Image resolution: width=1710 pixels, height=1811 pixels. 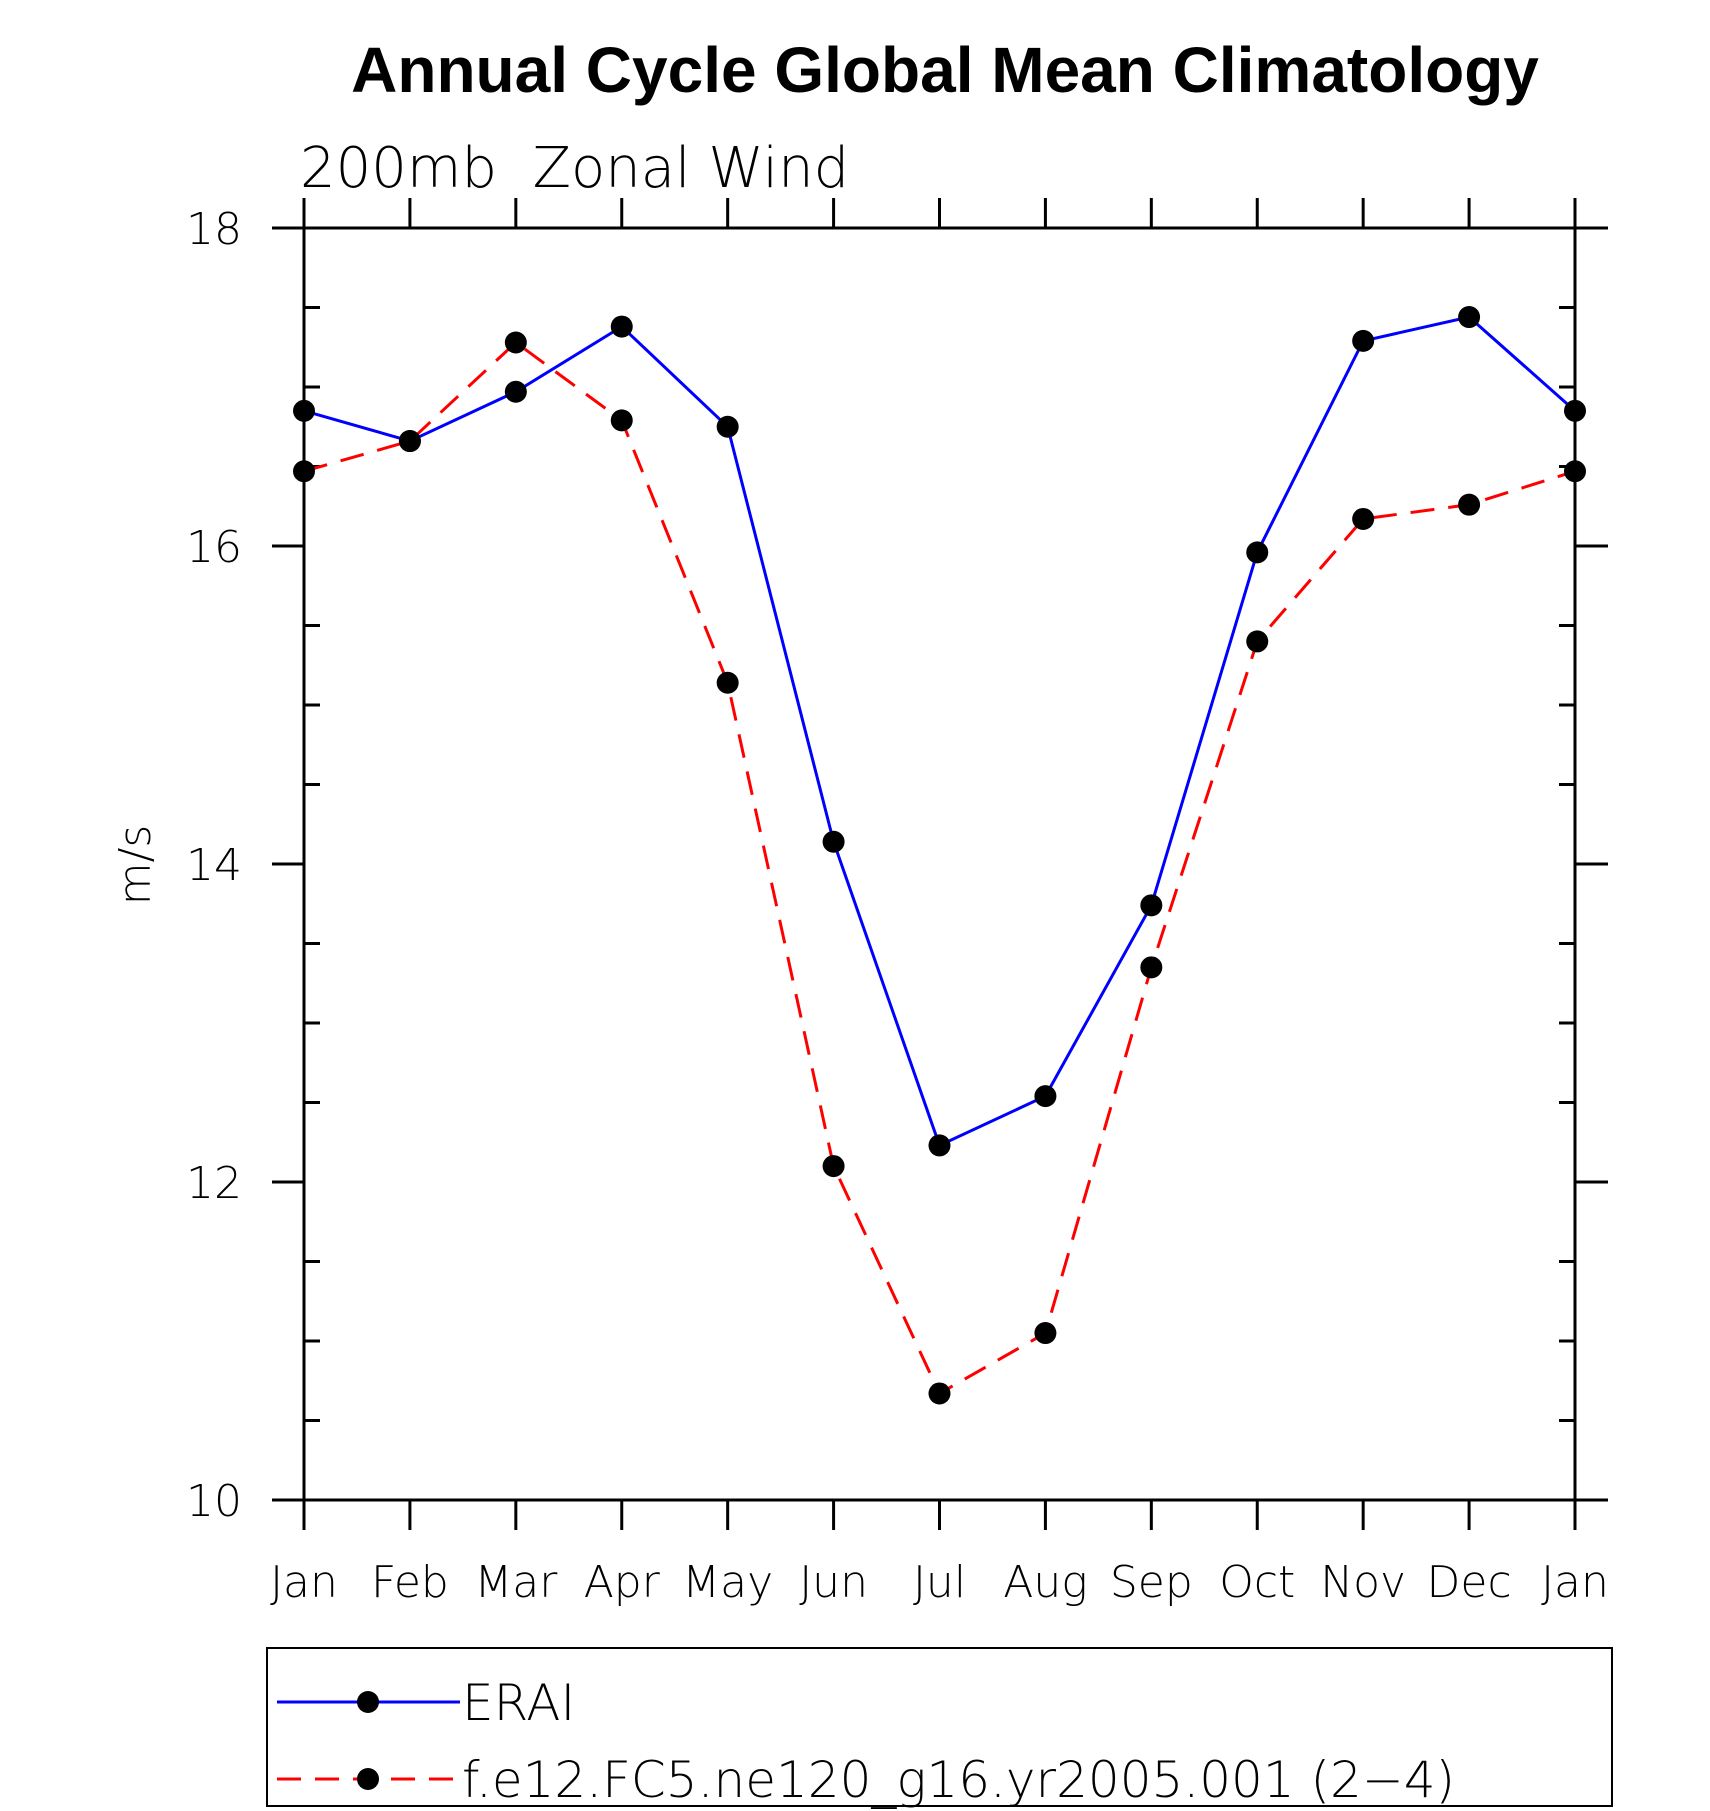 What do you see at coordinates (214, 865) in the screenshot?
I see `y-tick-label: 14` at bounding box center [214, 865].